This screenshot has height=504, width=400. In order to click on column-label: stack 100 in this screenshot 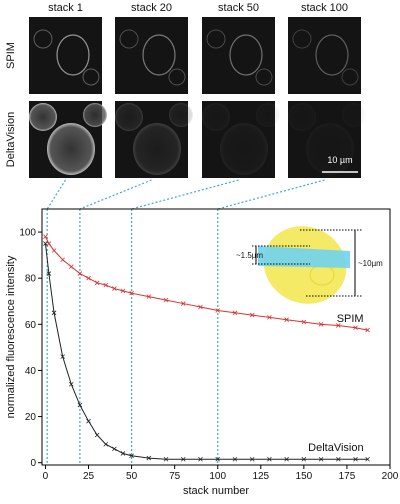, I will do `click(324, 8)`.